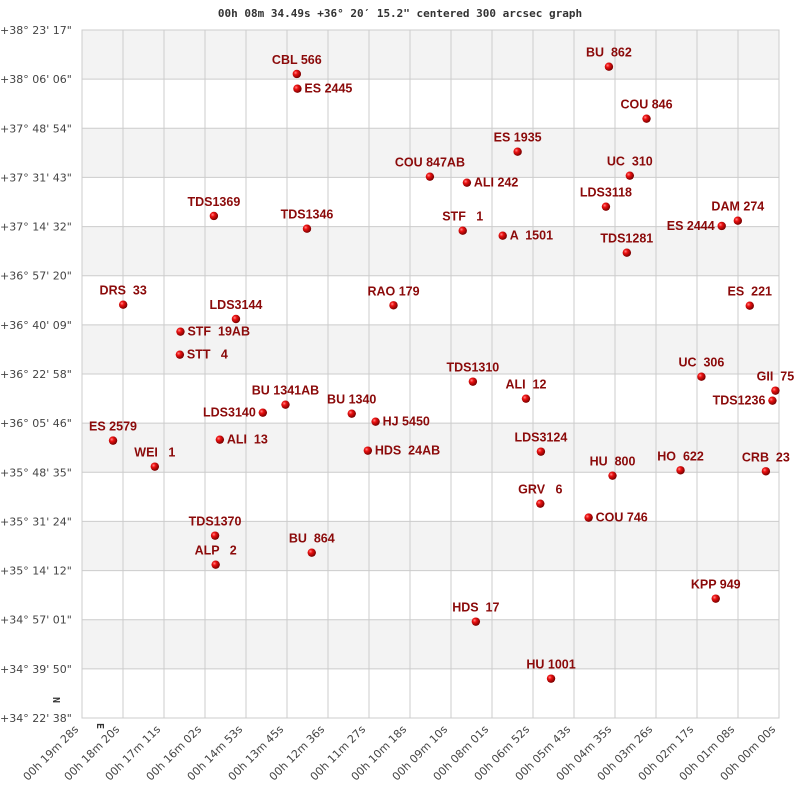  What do you see at coordinates (496, 183) in the screenshot?
I see `star-label: ALI 242` at bounding box center [496, 183].